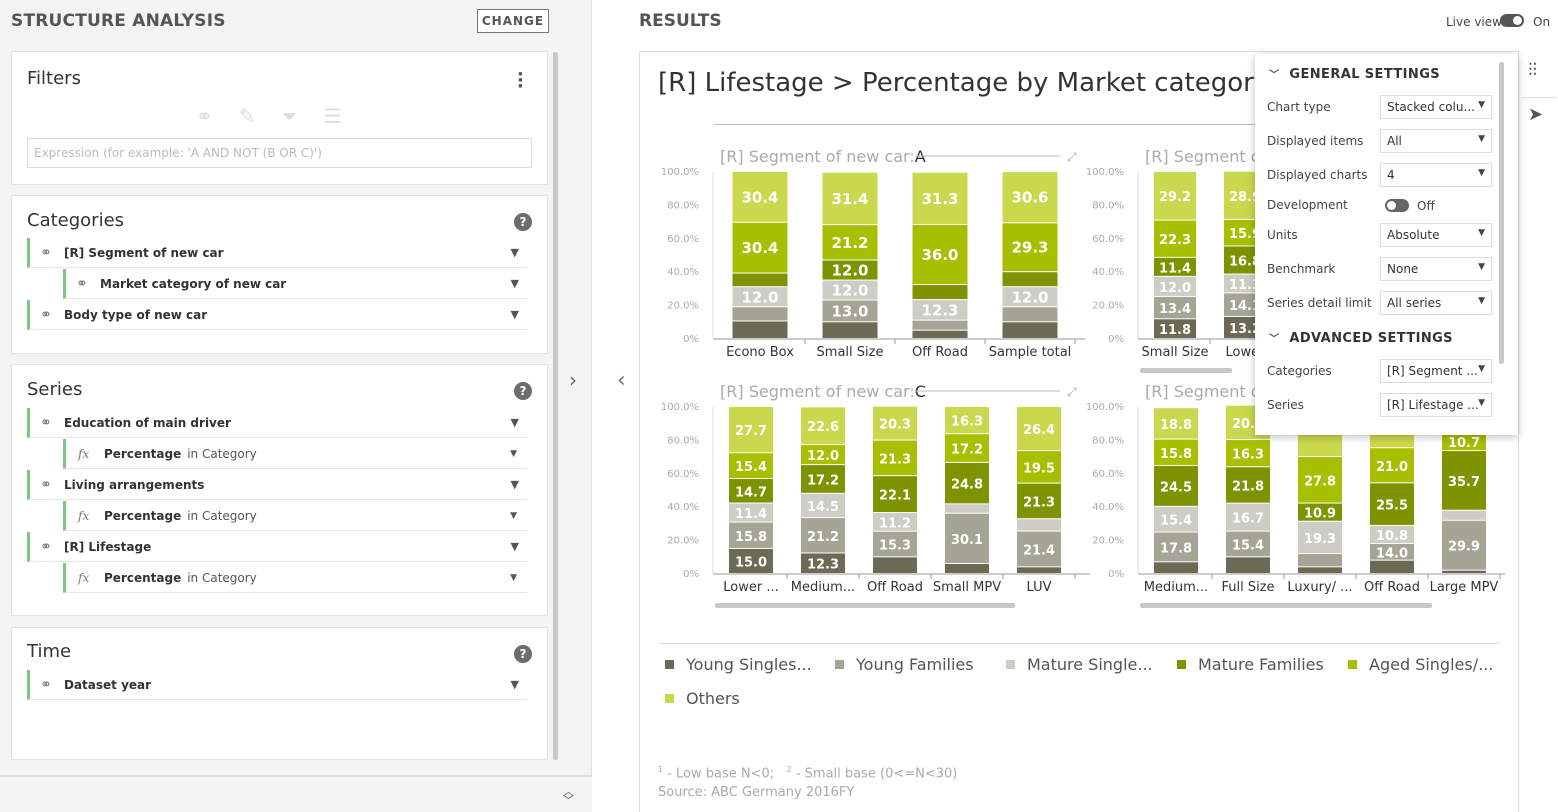 This screenshot has height=812, width=1558. I want to click on more-options-icon: · · ·, so click(520, 80).